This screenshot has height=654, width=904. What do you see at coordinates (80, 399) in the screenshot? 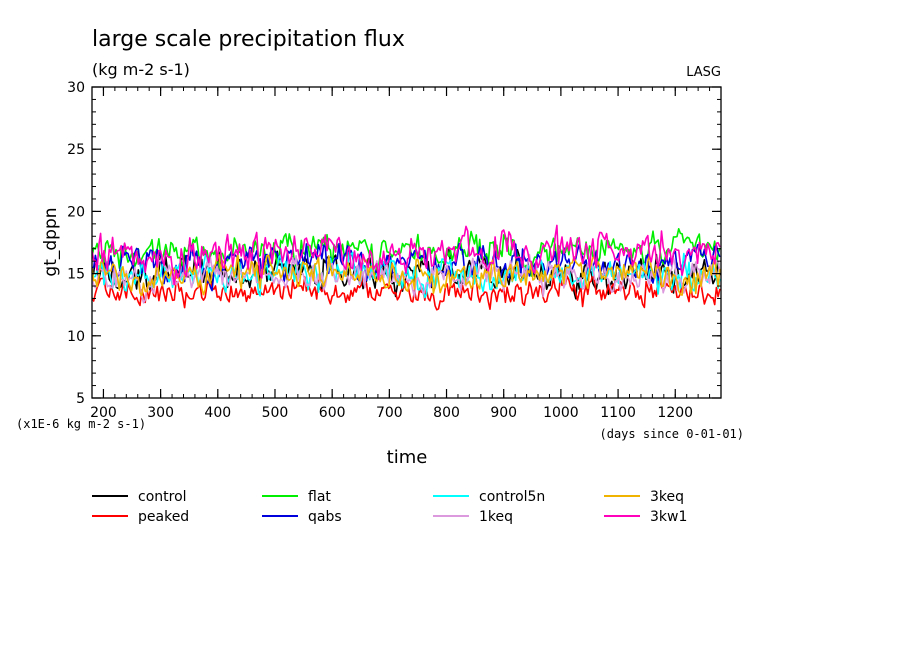
I see `y-tick-label: 5` at bounding box center [80, 399].